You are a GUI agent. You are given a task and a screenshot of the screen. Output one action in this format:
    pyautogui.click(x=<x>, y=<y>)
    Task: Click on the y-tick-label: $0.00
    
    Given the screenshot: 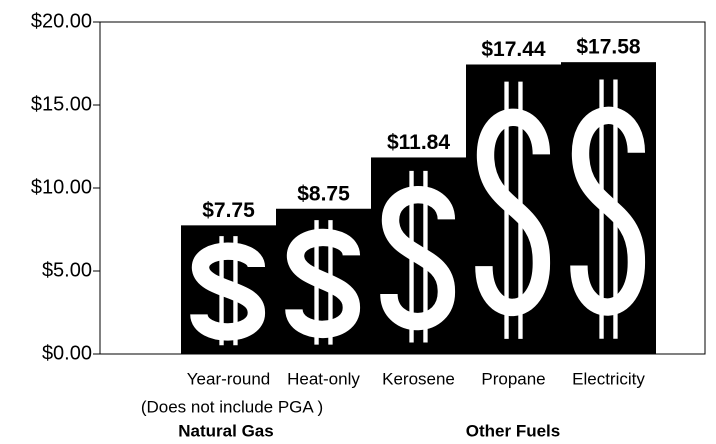 What is the action you would take?
    pyautogui.click(x=67, y=353)
    